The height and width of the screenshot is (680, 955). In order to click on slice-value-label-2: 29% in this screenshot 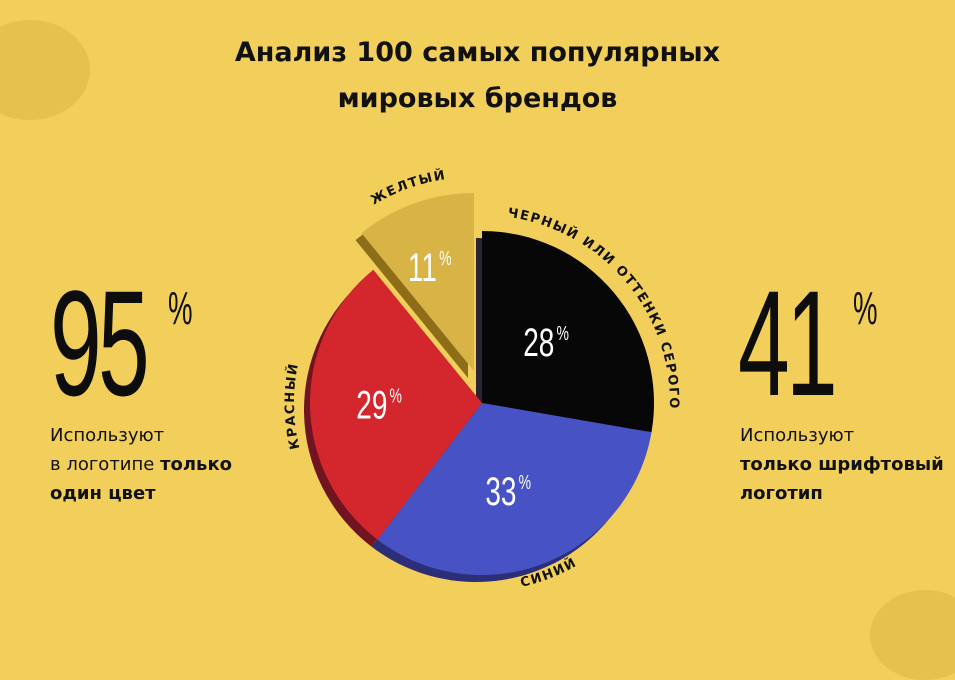, I will do `click(379, 406)`.